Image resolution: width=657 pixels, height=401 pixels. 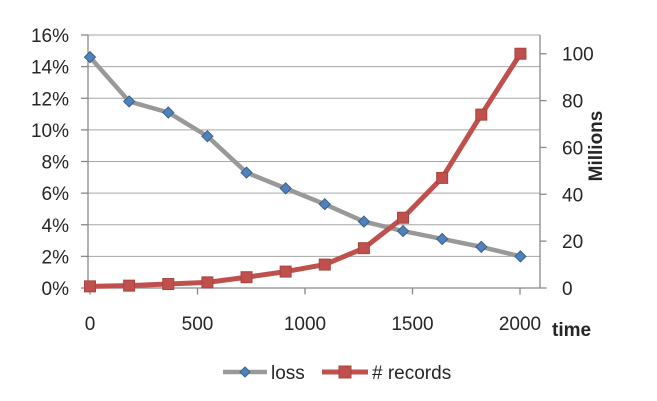 What do you see at coordinates (305, 324) in the screenshot?
I see `x-axis-tick-label: 1000` at bounding box center [305, 324].